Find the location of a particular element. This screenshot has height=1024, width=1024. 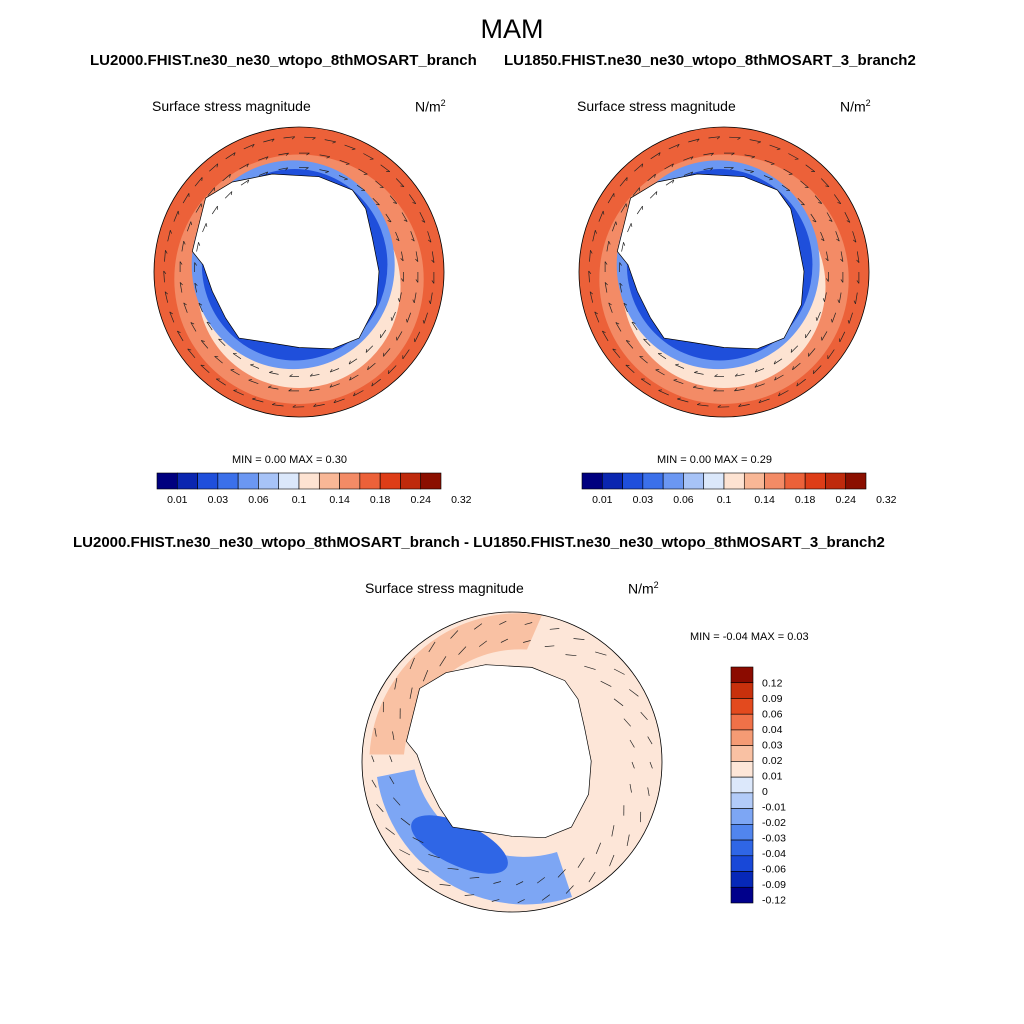

colorbar-tick-label: 0.09 is located at coordinates (772, 699).